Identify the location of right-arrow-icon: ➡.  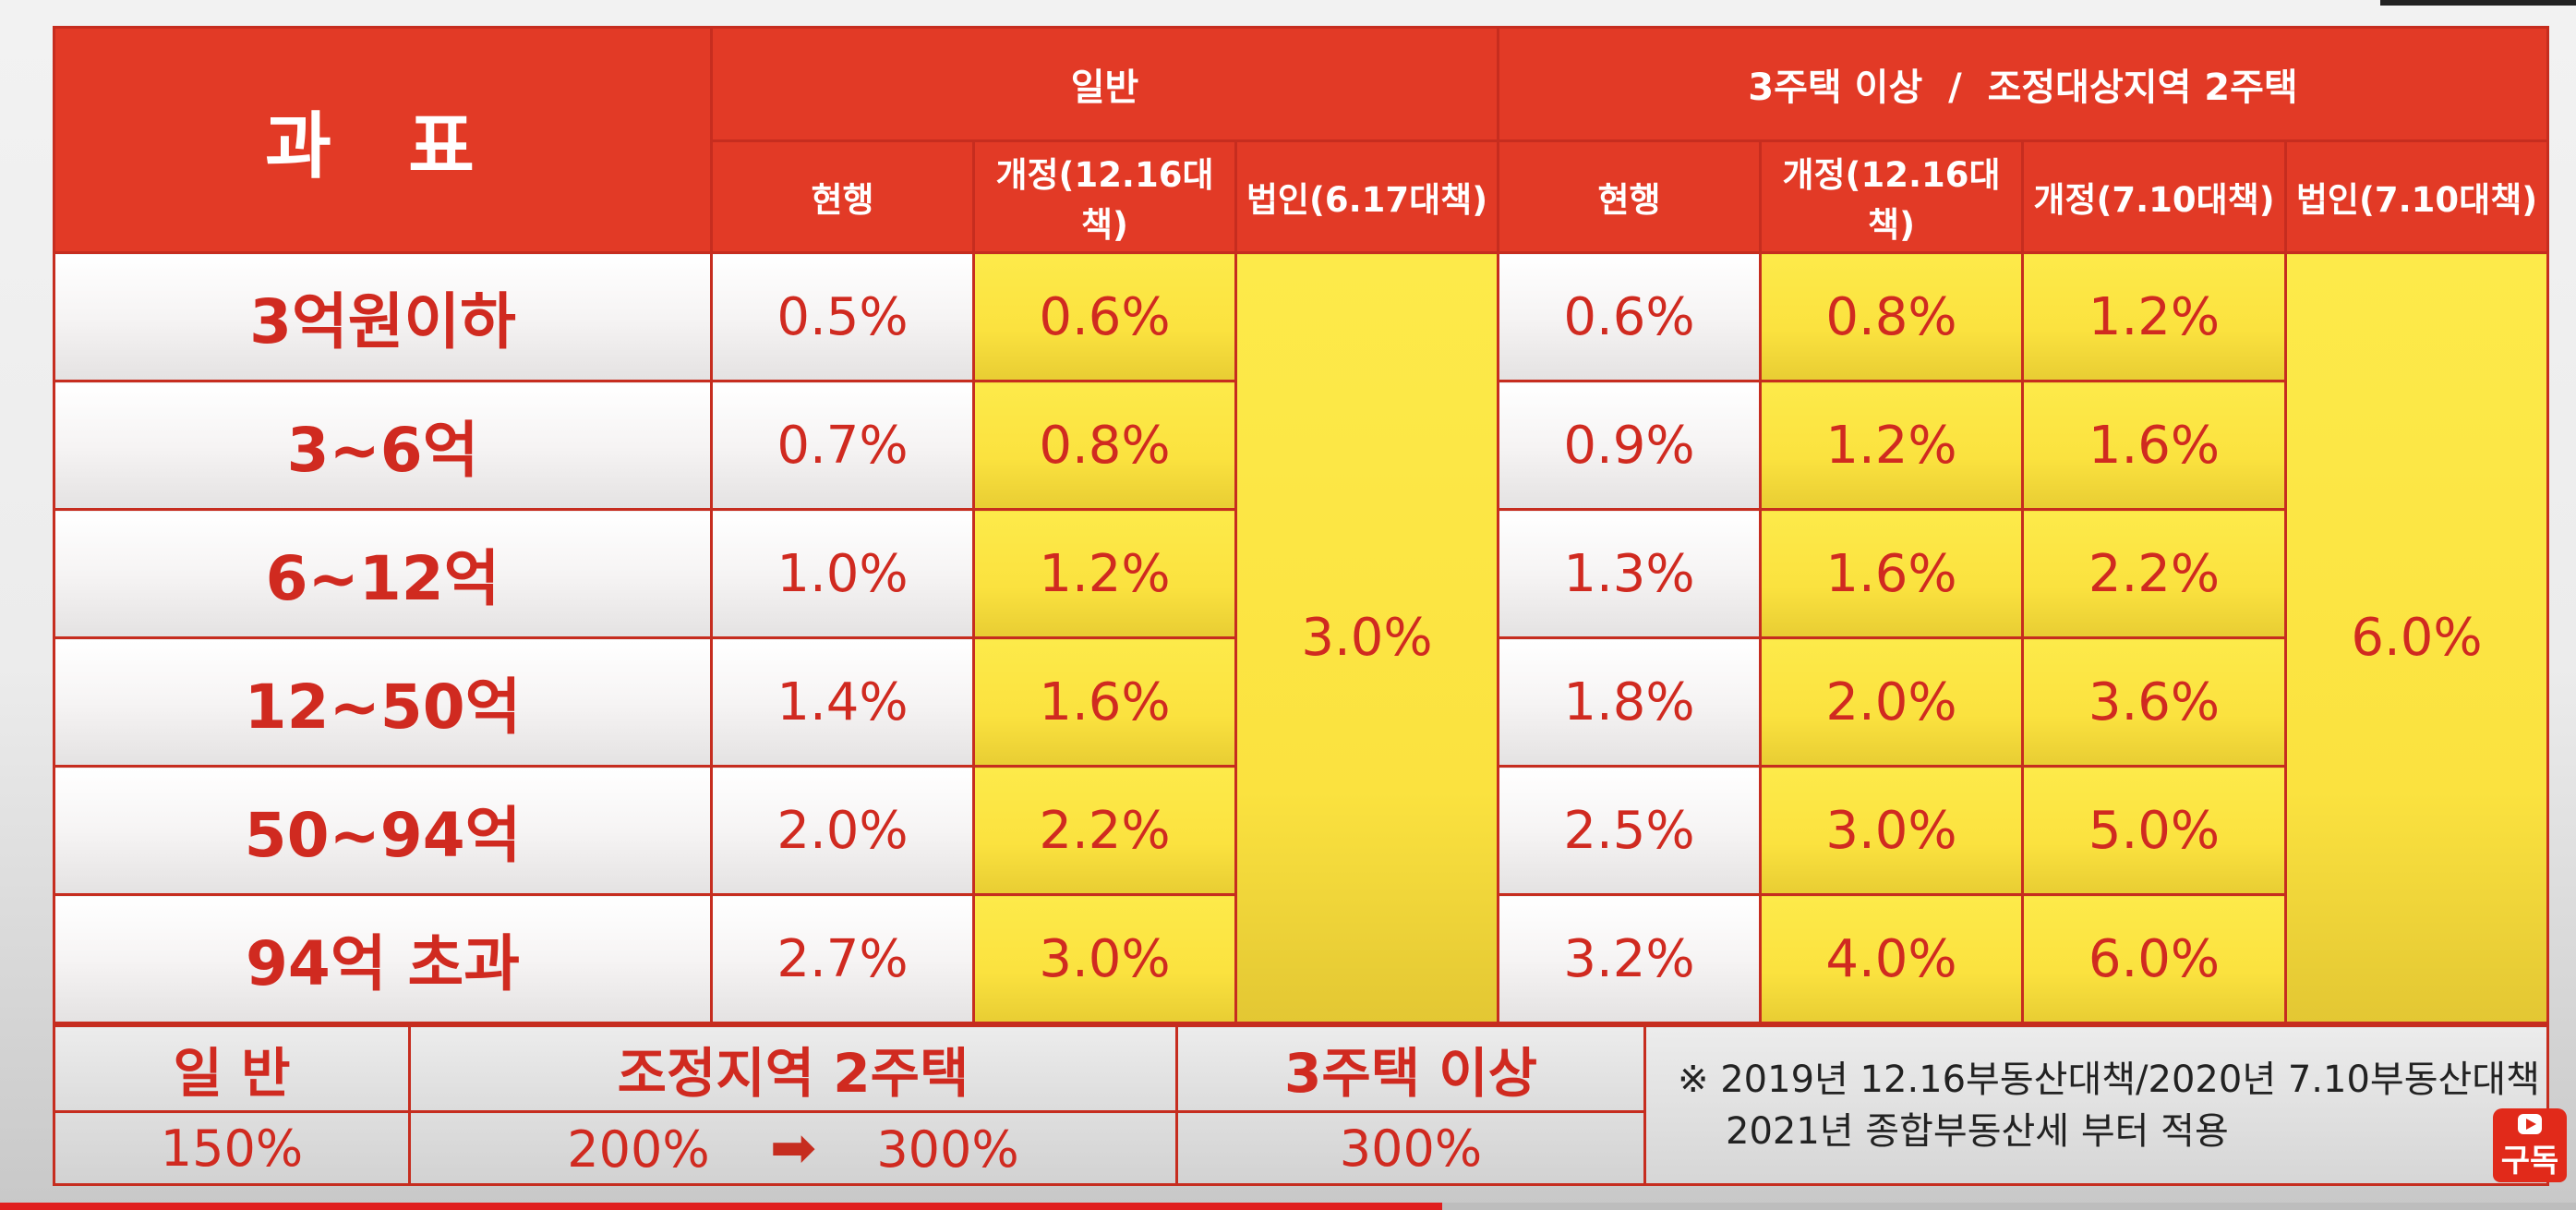
(793, 1148).